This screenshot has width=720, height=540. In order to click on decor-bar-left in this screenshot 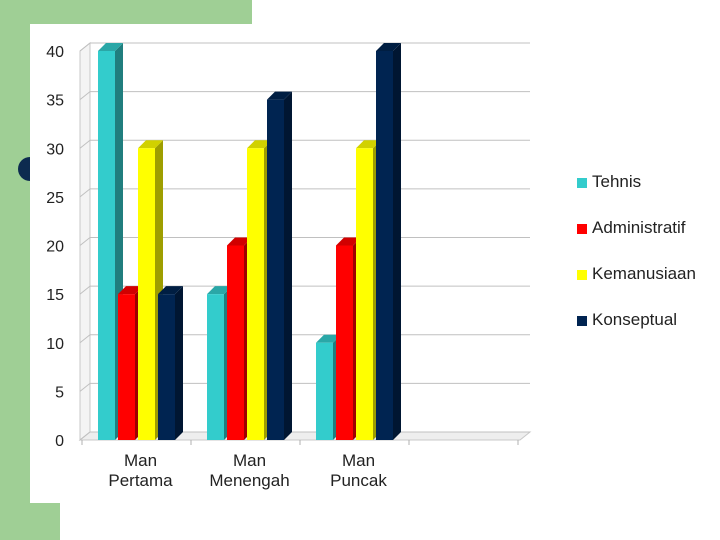, I will do `click(15, 270)`.